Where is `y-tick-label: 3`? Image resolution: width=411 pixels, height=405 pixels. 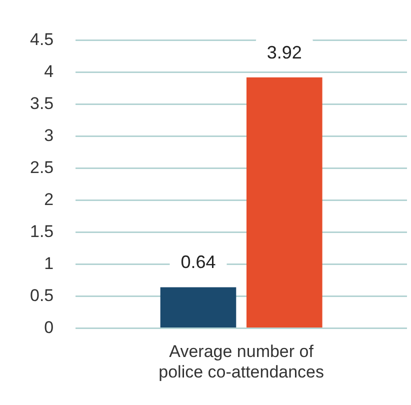
y-tick-label: 3 is located at coordinates (49, 135).